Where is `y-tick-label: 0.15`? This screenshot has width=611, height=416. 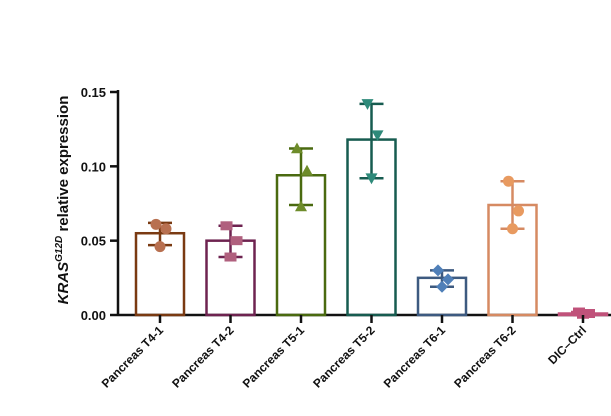
y-tick-label: 0.15 is located at coordinates (93, 92).